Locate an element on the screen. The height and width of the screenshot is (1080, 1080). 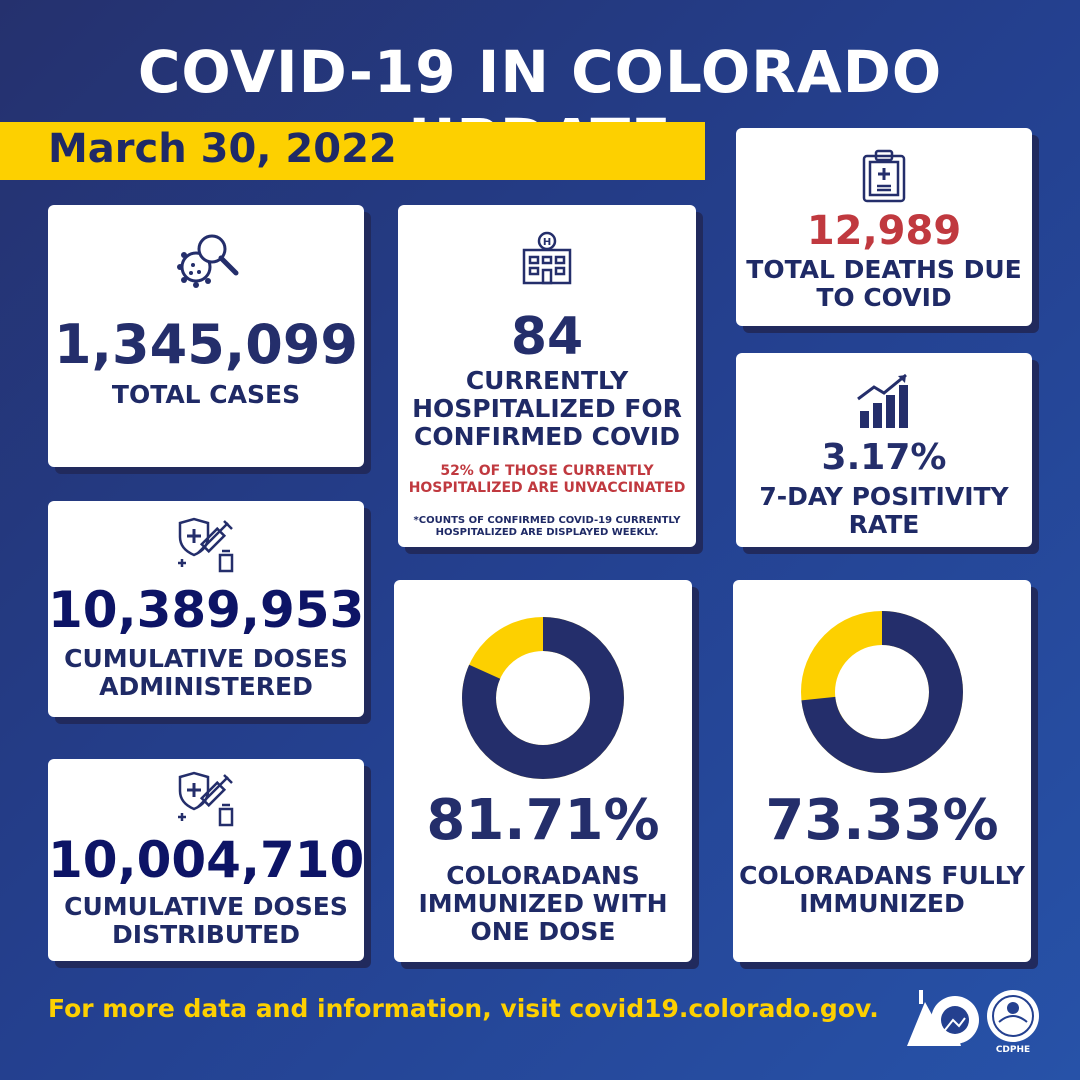
fully-immunized-card: 73.33% COLORADANS FULLY IMMUNIZED is located at coordinates (882, 771).